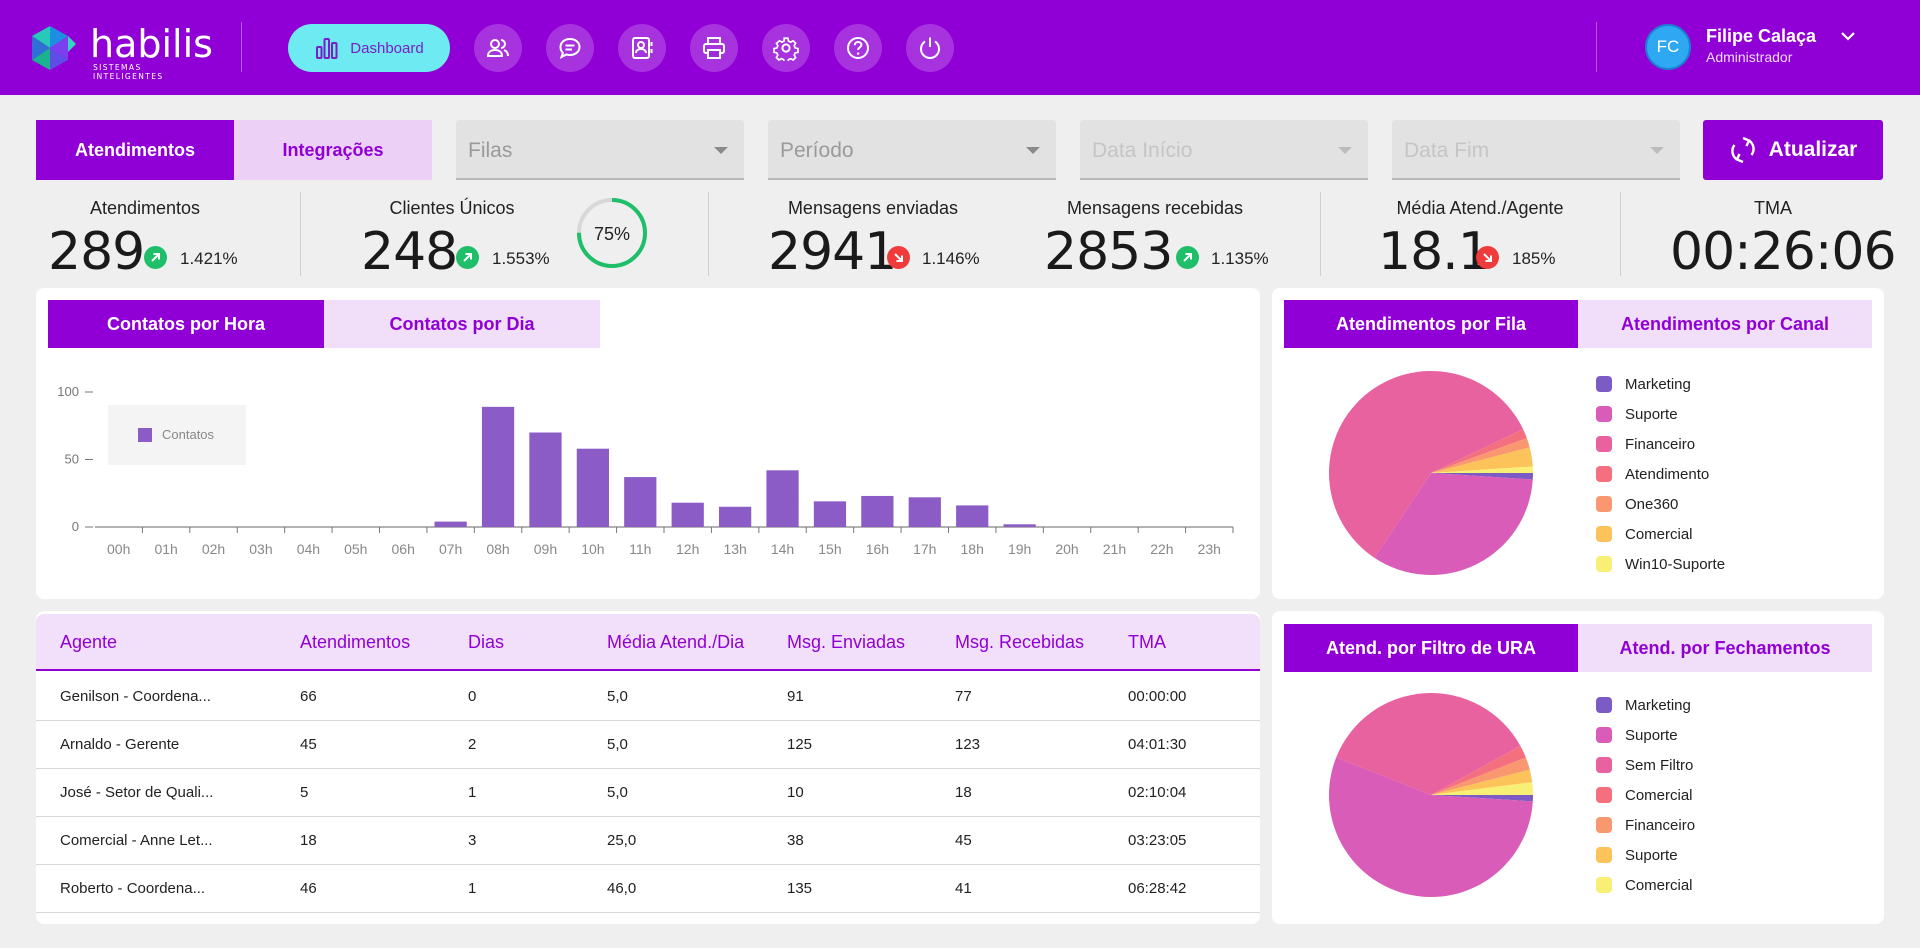 Image resolution: width=1920 pixels, height=948 pixels. I want to click on table-row: Arnaldo - Gerente 45 2 5,0 125 123 04:01:30, so click(648, 745).